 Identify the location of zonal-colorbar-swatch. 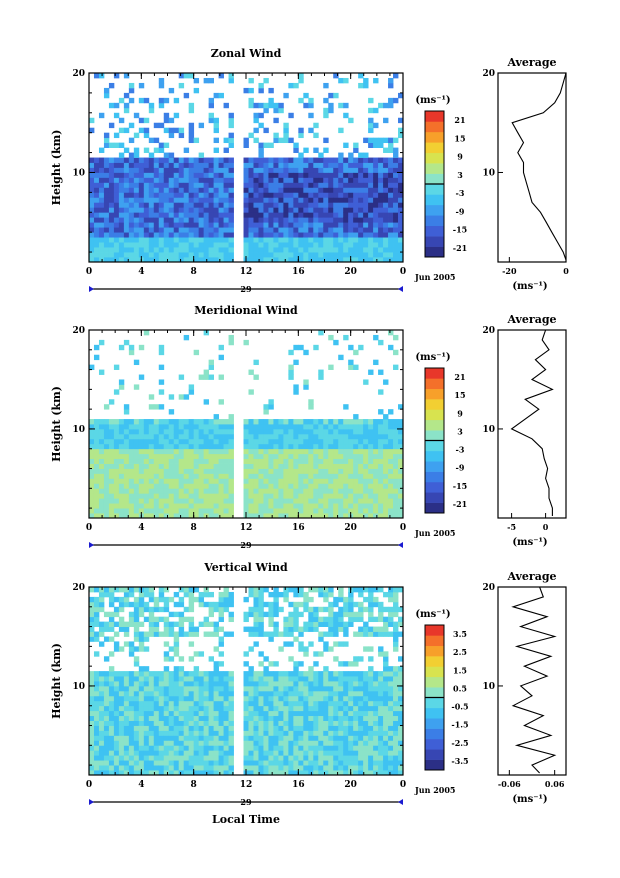
(434, 220).